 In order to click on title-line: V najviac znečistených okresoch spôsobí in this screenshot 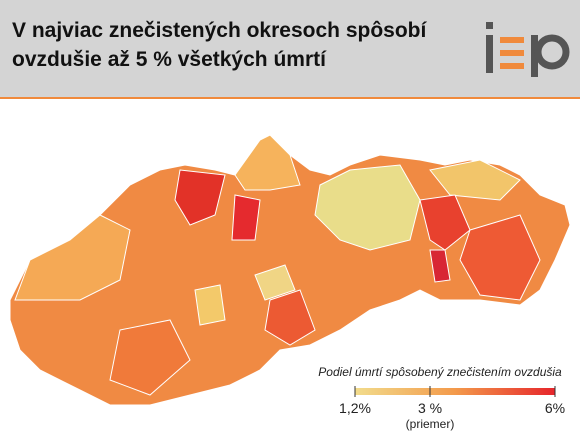, I will do `click(219, 30)`.